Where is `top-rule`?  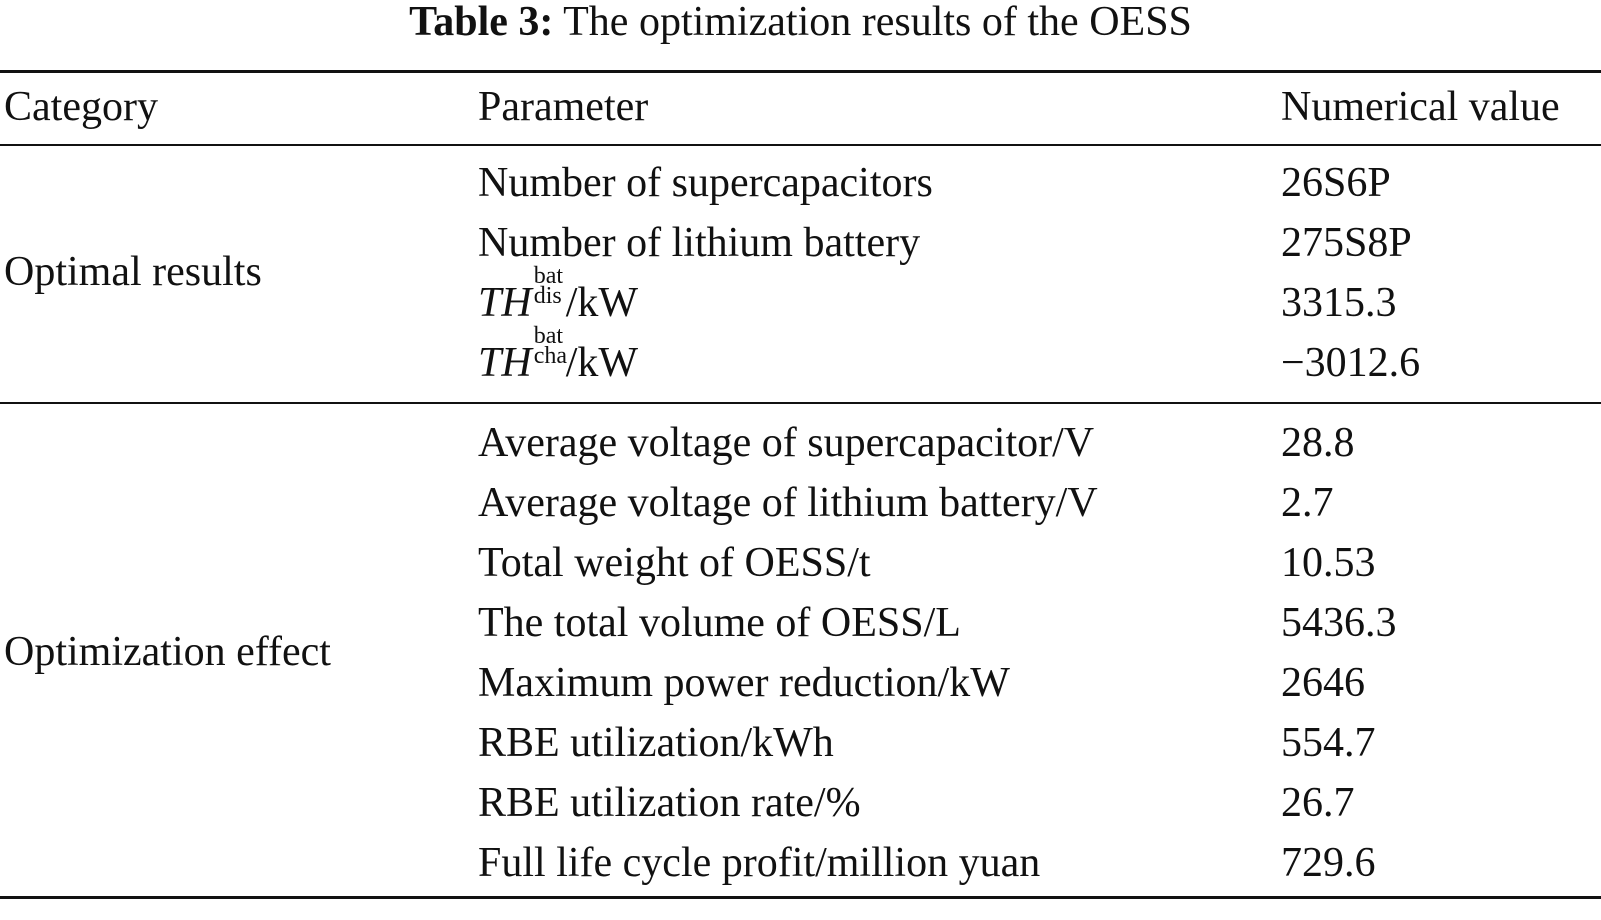 top-rule is located at coordinates (800, 71).